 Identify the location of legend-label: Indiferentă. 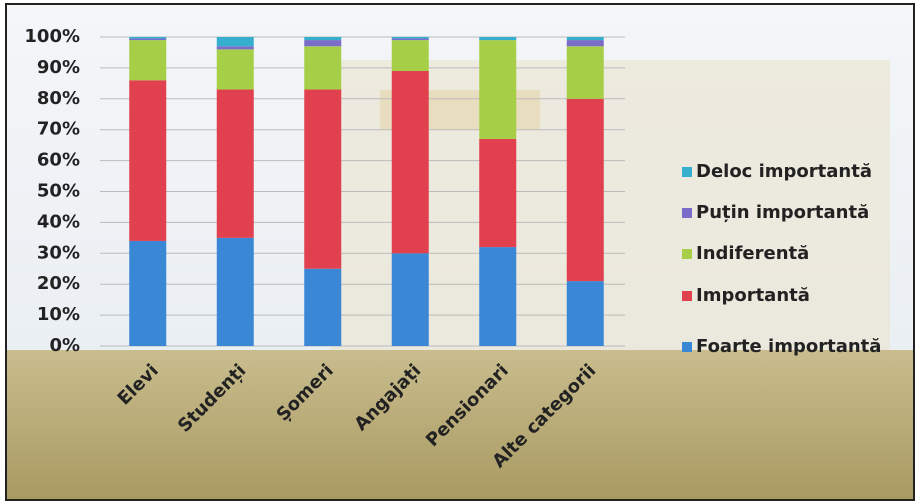
(752, 253).